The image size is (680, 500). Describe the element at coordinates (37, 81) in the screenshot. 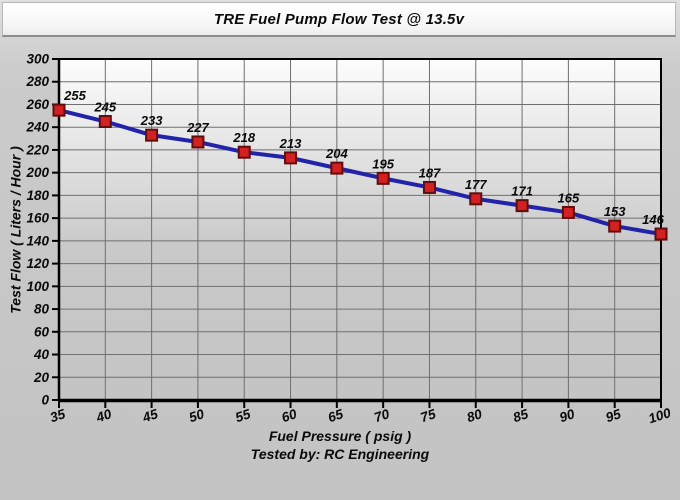

I see `y-tick-label: 280` at that location.